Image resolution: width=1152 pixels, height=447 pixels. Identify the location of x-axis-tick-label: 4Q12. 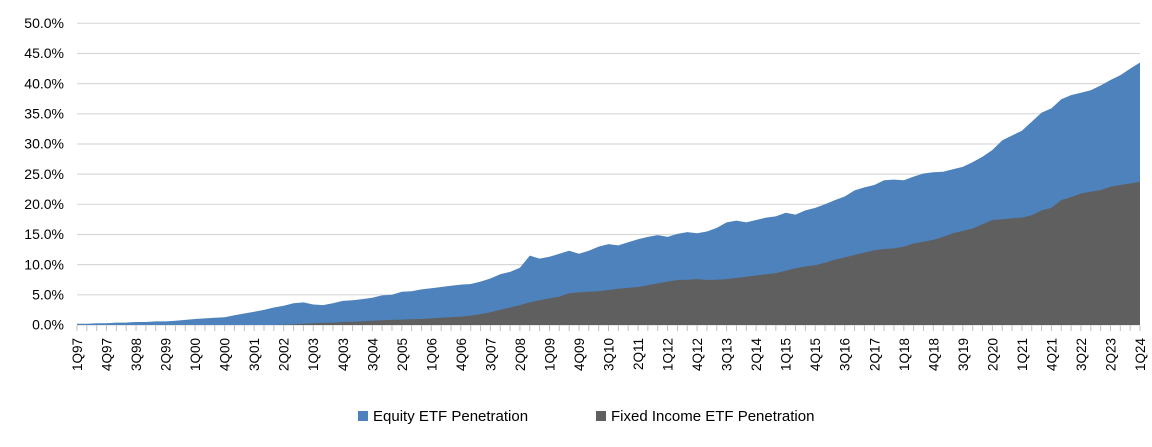
(697, 354).